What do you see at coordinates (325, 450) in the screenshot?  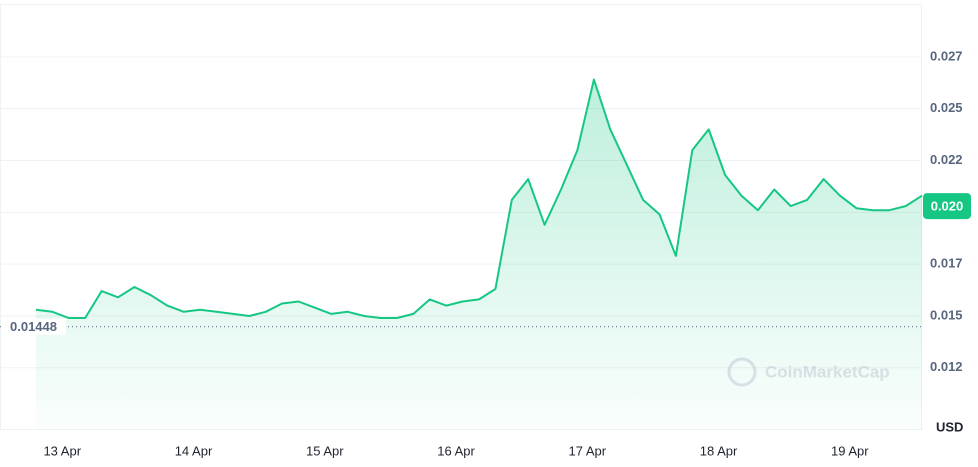 I see `x-tick-label: 15 Apr` at bounding box center [325, 450].